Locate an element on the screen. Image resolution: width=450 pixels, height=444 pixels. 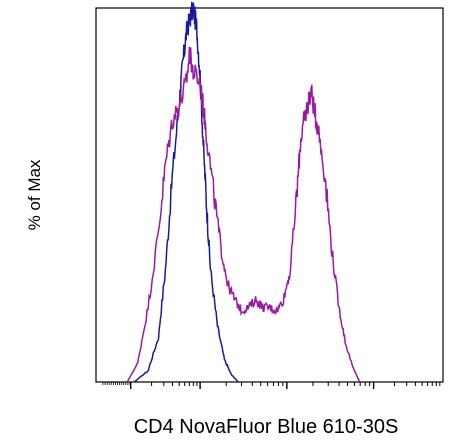
y-axis-label: % of Max is located at coordinates (34, 194).